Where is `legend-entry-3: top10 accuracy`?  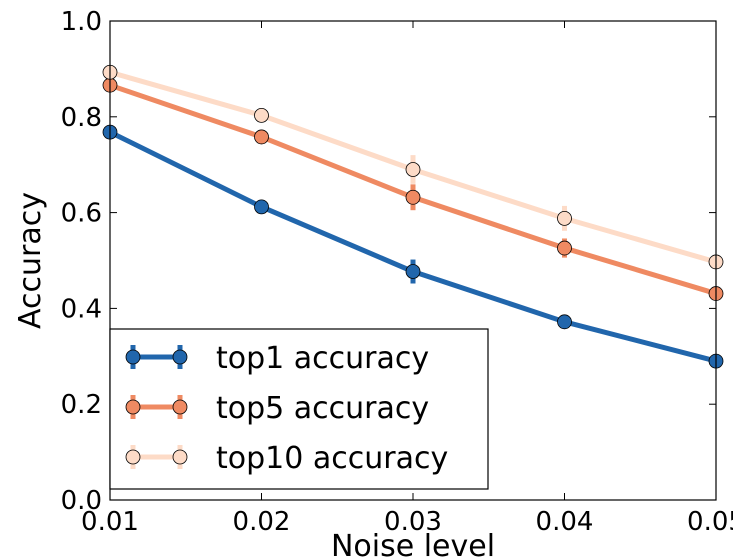
legend-entry-3: top10 accuracy is located at coordinates (286, 458).